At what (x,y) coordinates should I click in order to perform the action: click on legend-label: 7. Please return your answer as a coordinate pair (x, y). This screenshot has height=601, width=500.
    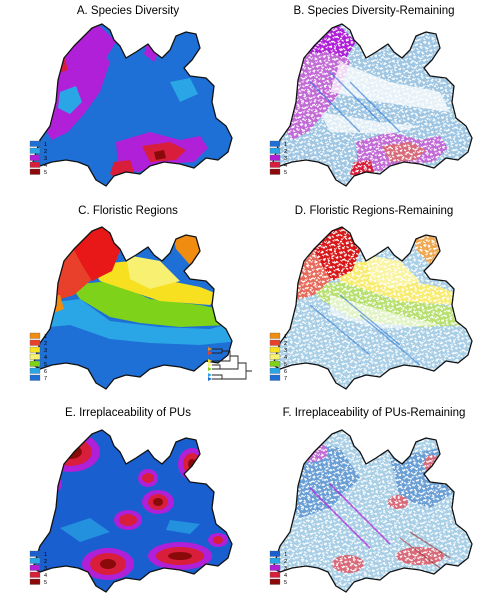
    Looking at the image, I should click on (285, 379).